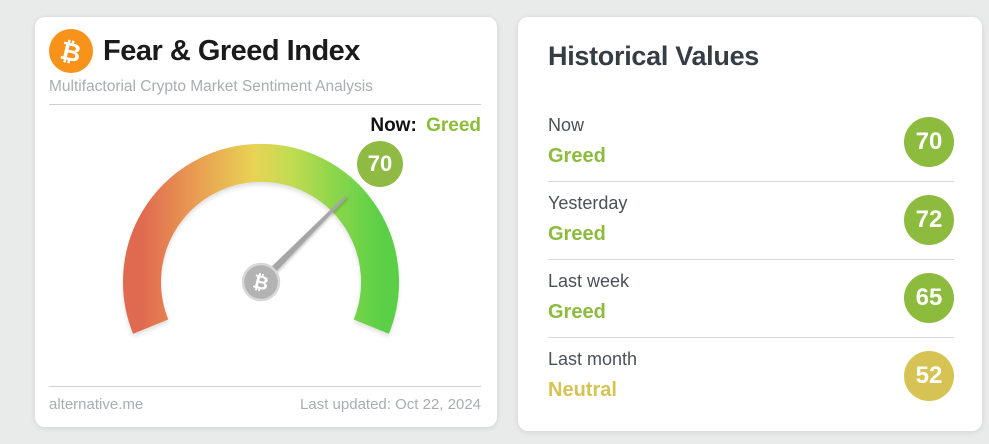  Describe the element at coordinates (589, 281) in the screenshot. I see `row-label: Last week` at that location.